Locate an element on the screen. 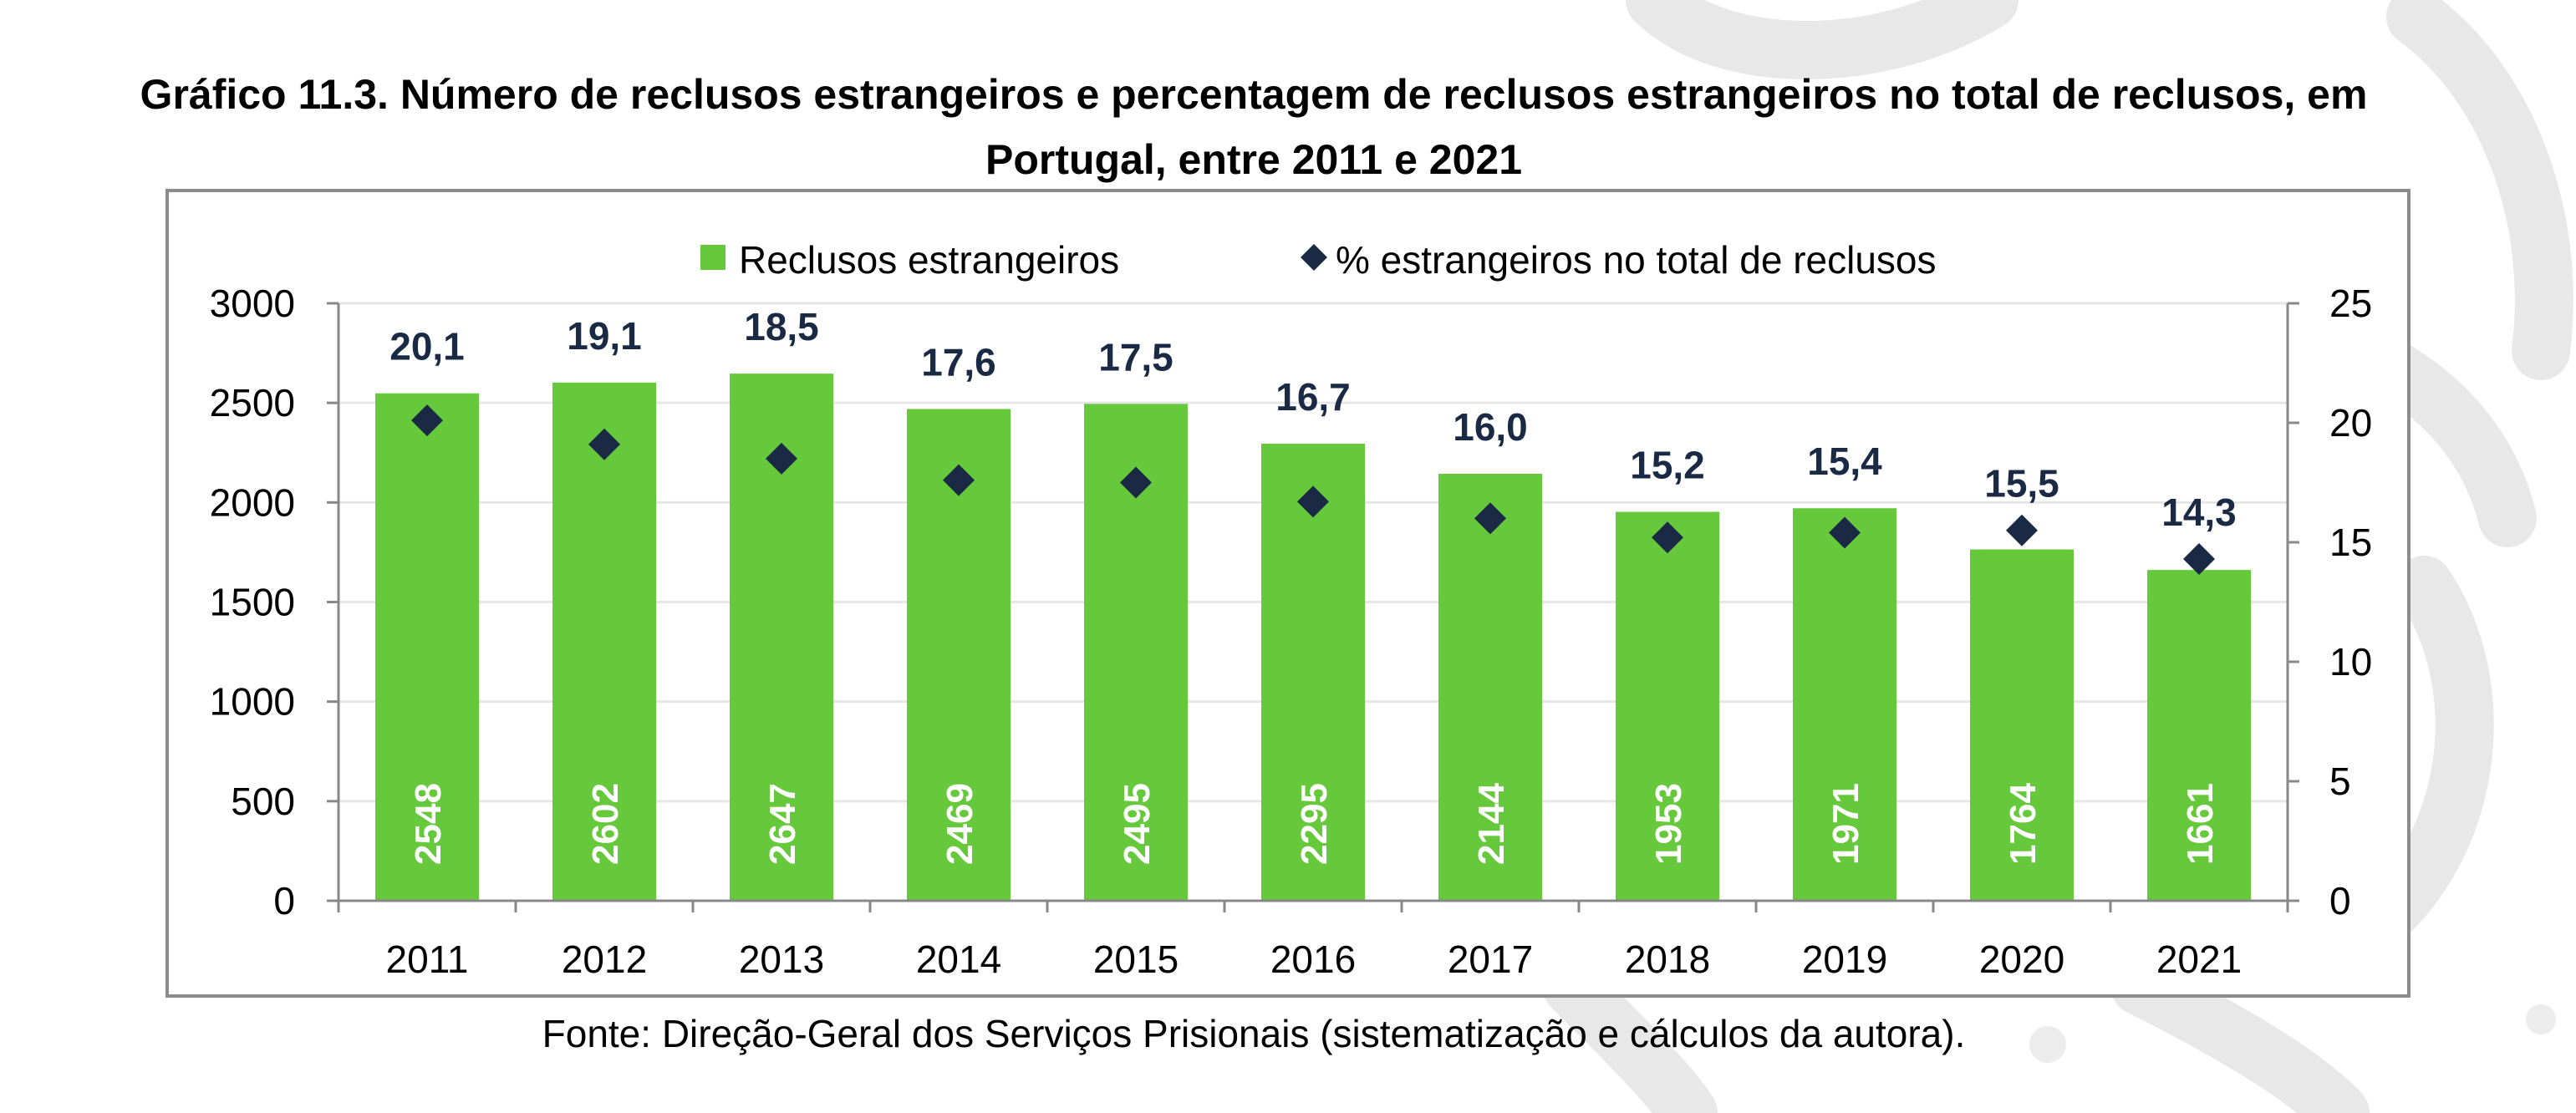  x-tick-label: 2017 is located at coordinates (1490, 959).